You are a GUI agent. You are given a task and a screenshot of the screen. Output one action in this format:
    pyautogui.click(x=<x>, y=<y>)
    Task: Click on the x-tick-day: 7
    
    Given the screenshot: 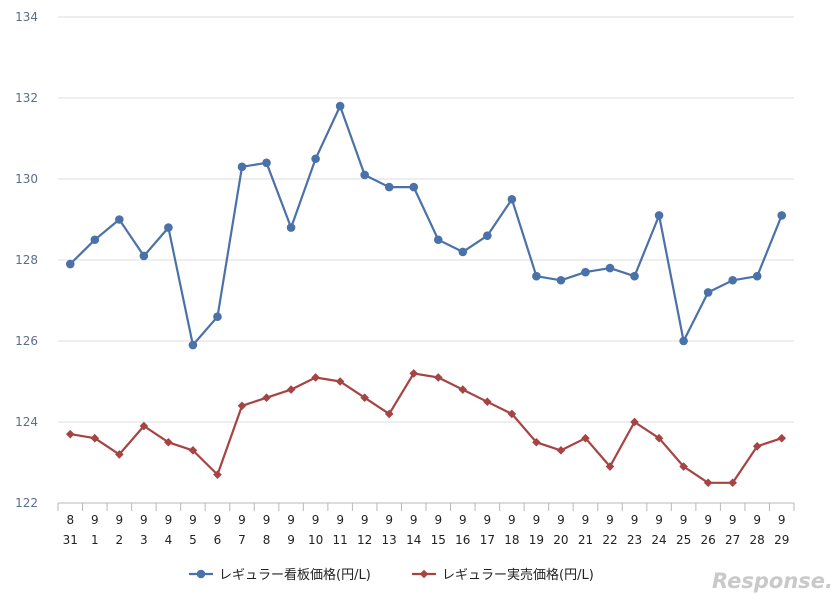 What is the action you would take?
    pyautogui.click(x=242, y=540)
    